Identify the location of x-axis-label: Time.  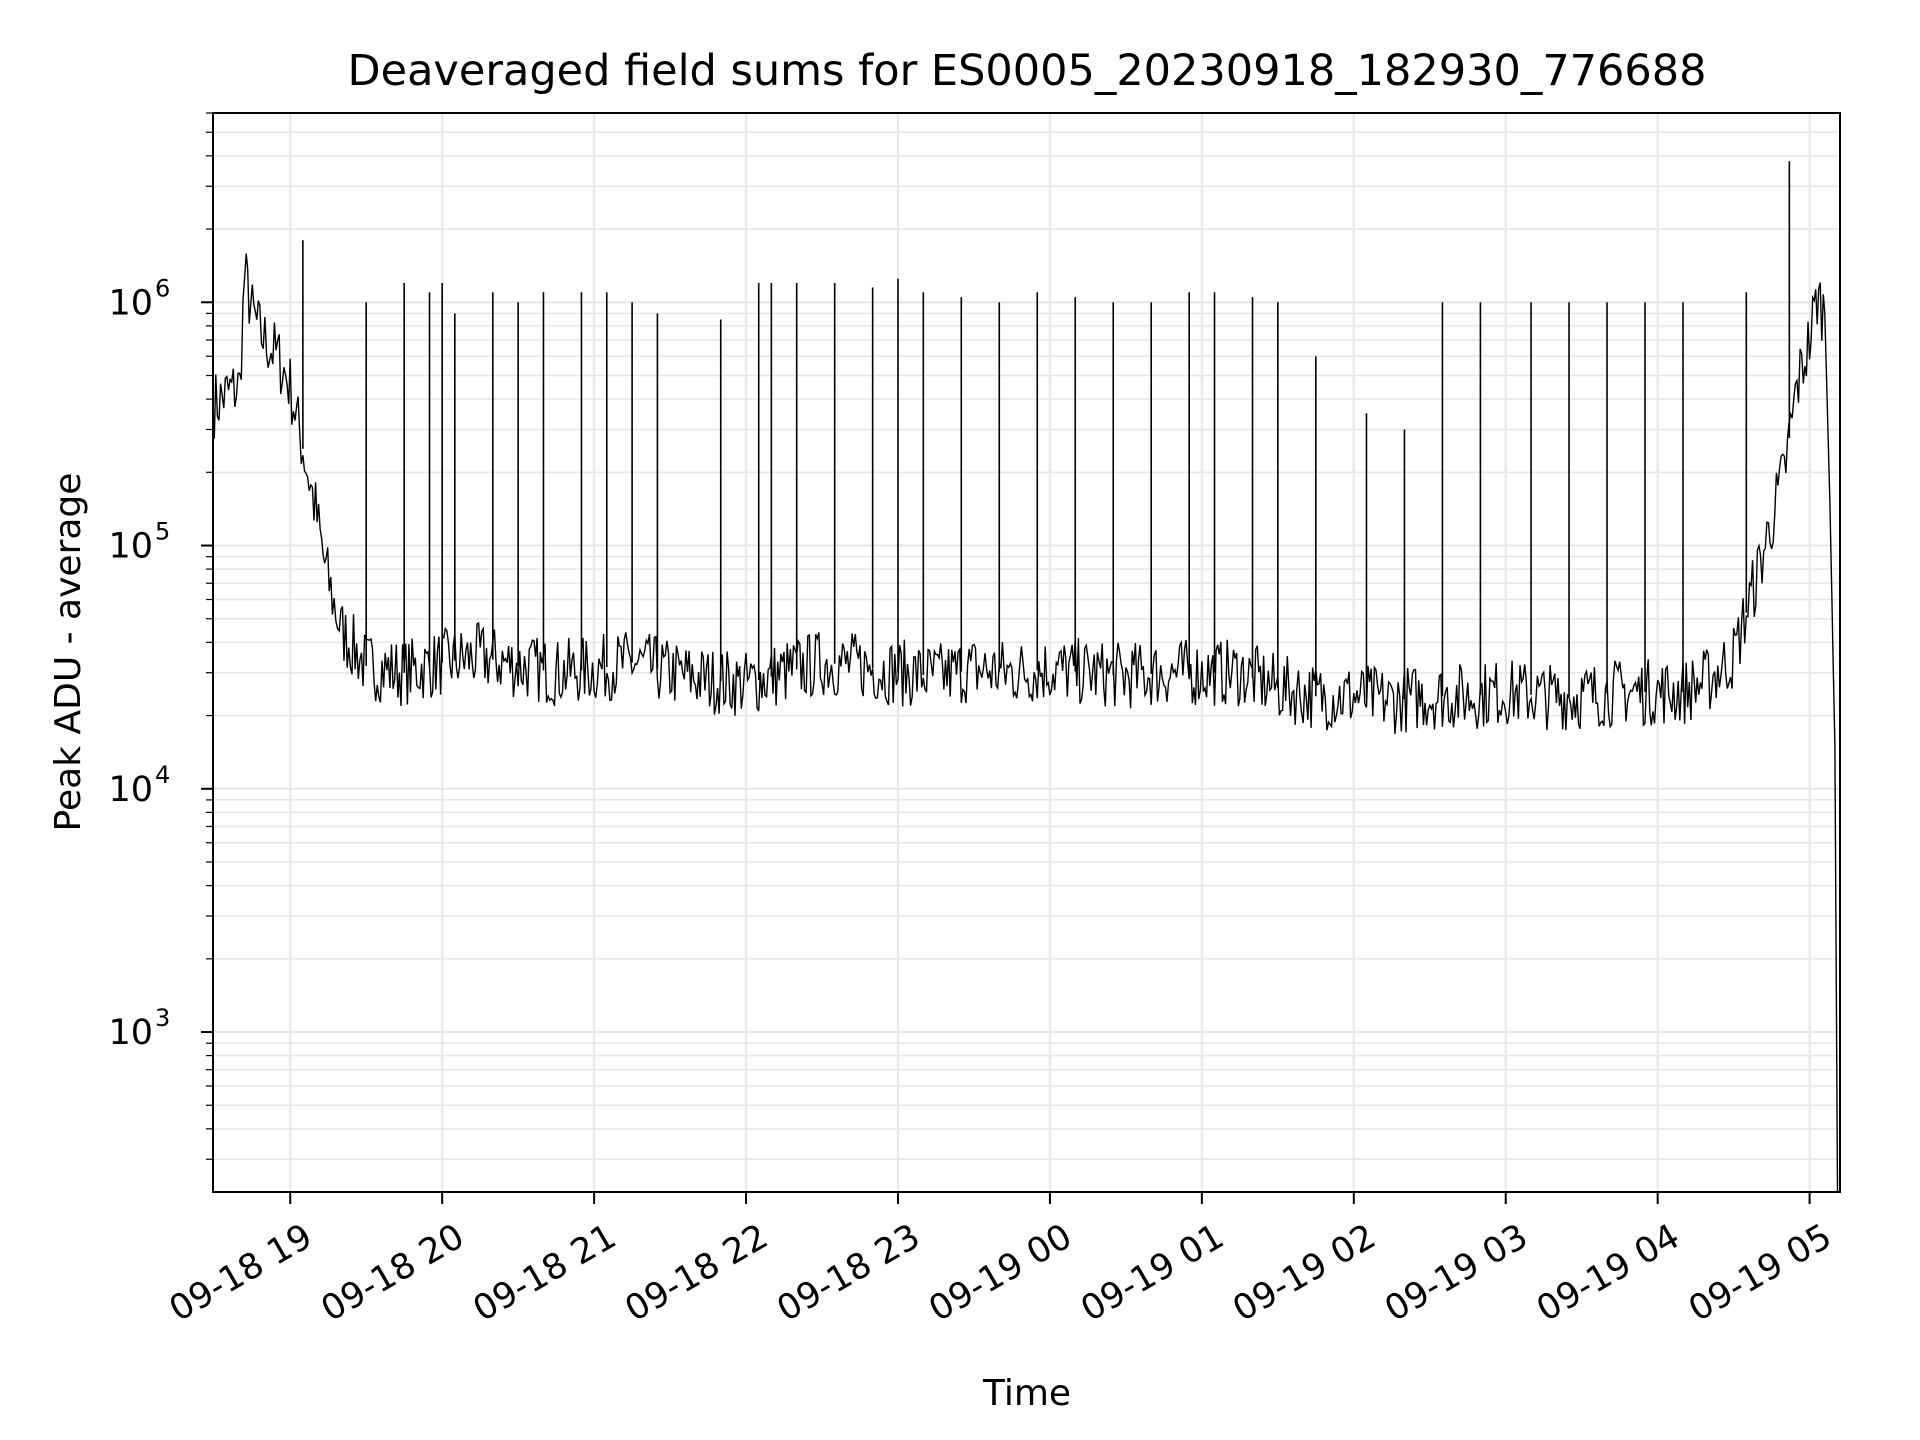
(1026, 1393).